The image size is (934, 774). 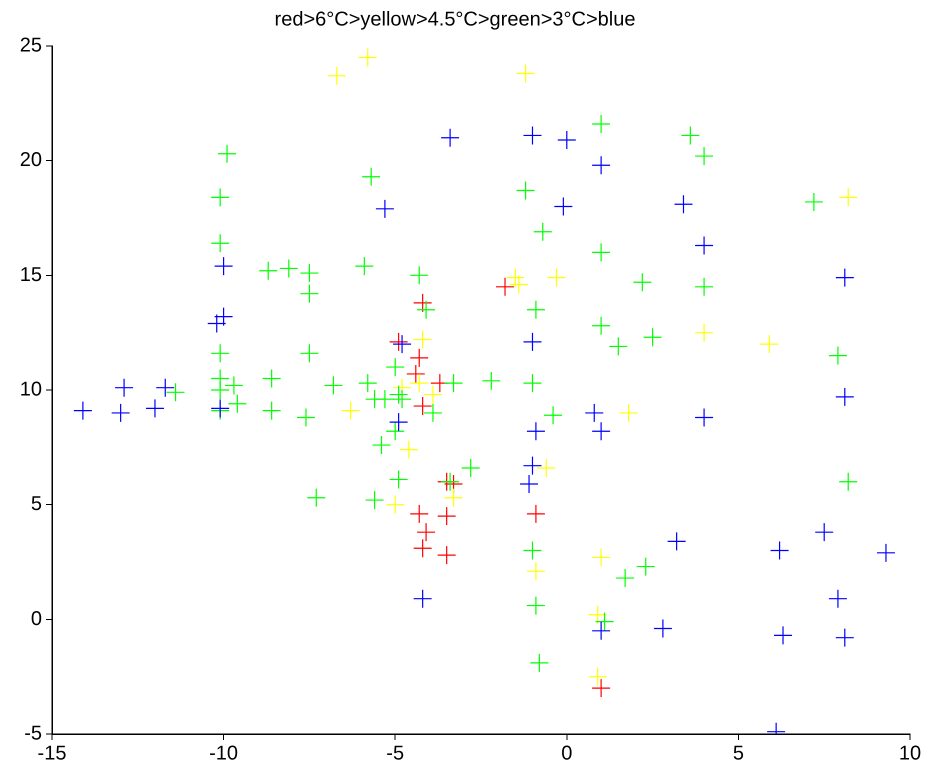 I want to click on x-tick-label: -5, so click(x=395, y=753).